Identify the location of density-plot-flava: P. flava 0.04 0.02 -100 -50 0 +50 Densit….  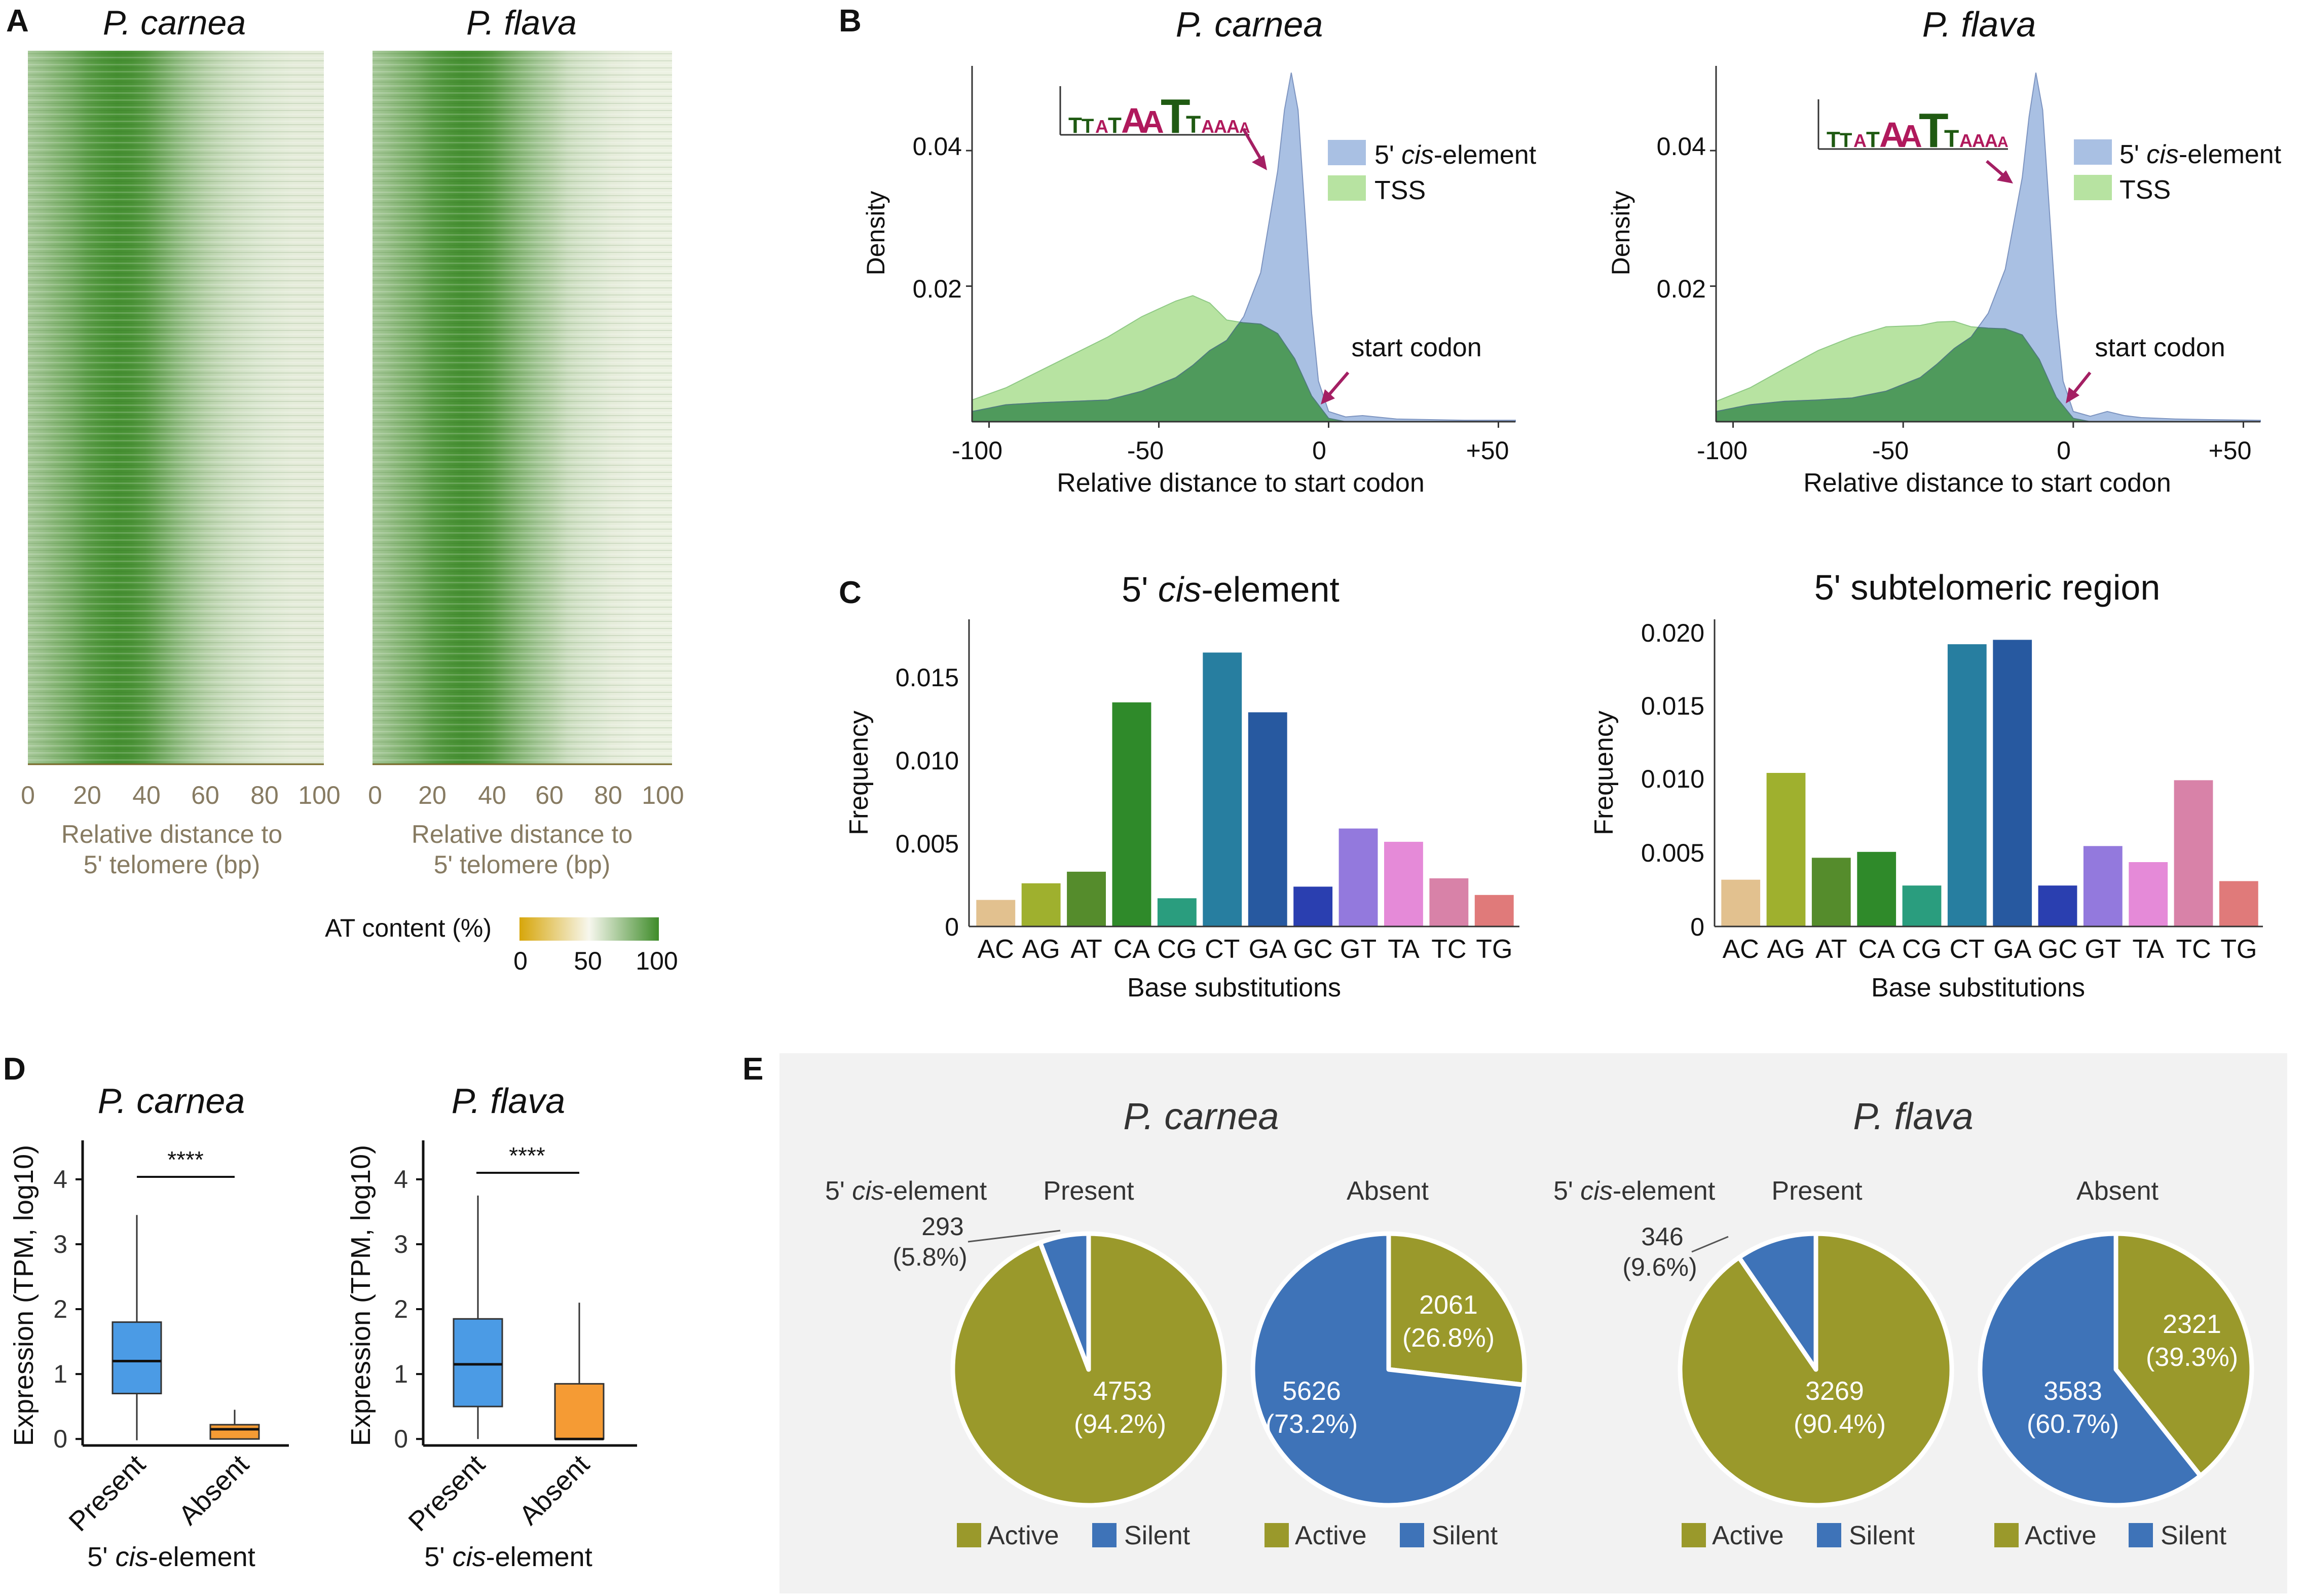
(1944, 251).